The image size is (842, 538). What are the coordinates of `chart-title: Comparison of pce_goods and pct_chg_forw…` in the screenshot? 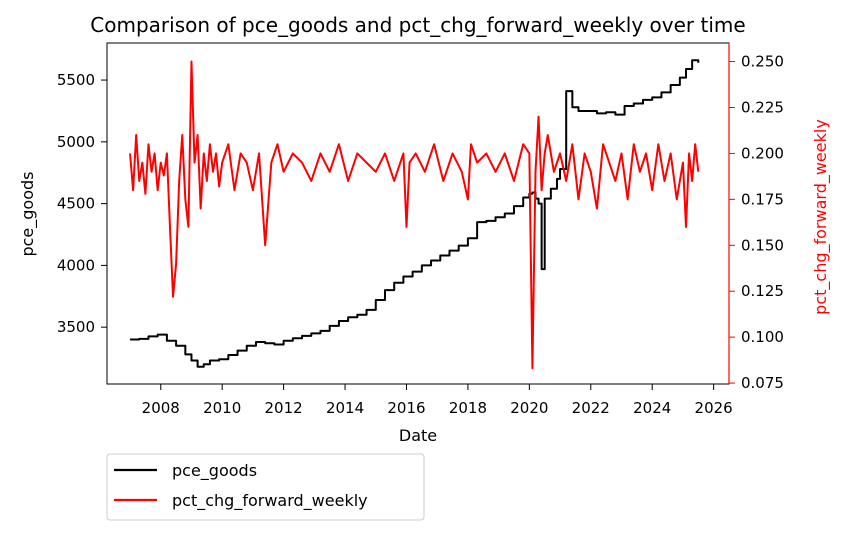 It's located at (417, 25).